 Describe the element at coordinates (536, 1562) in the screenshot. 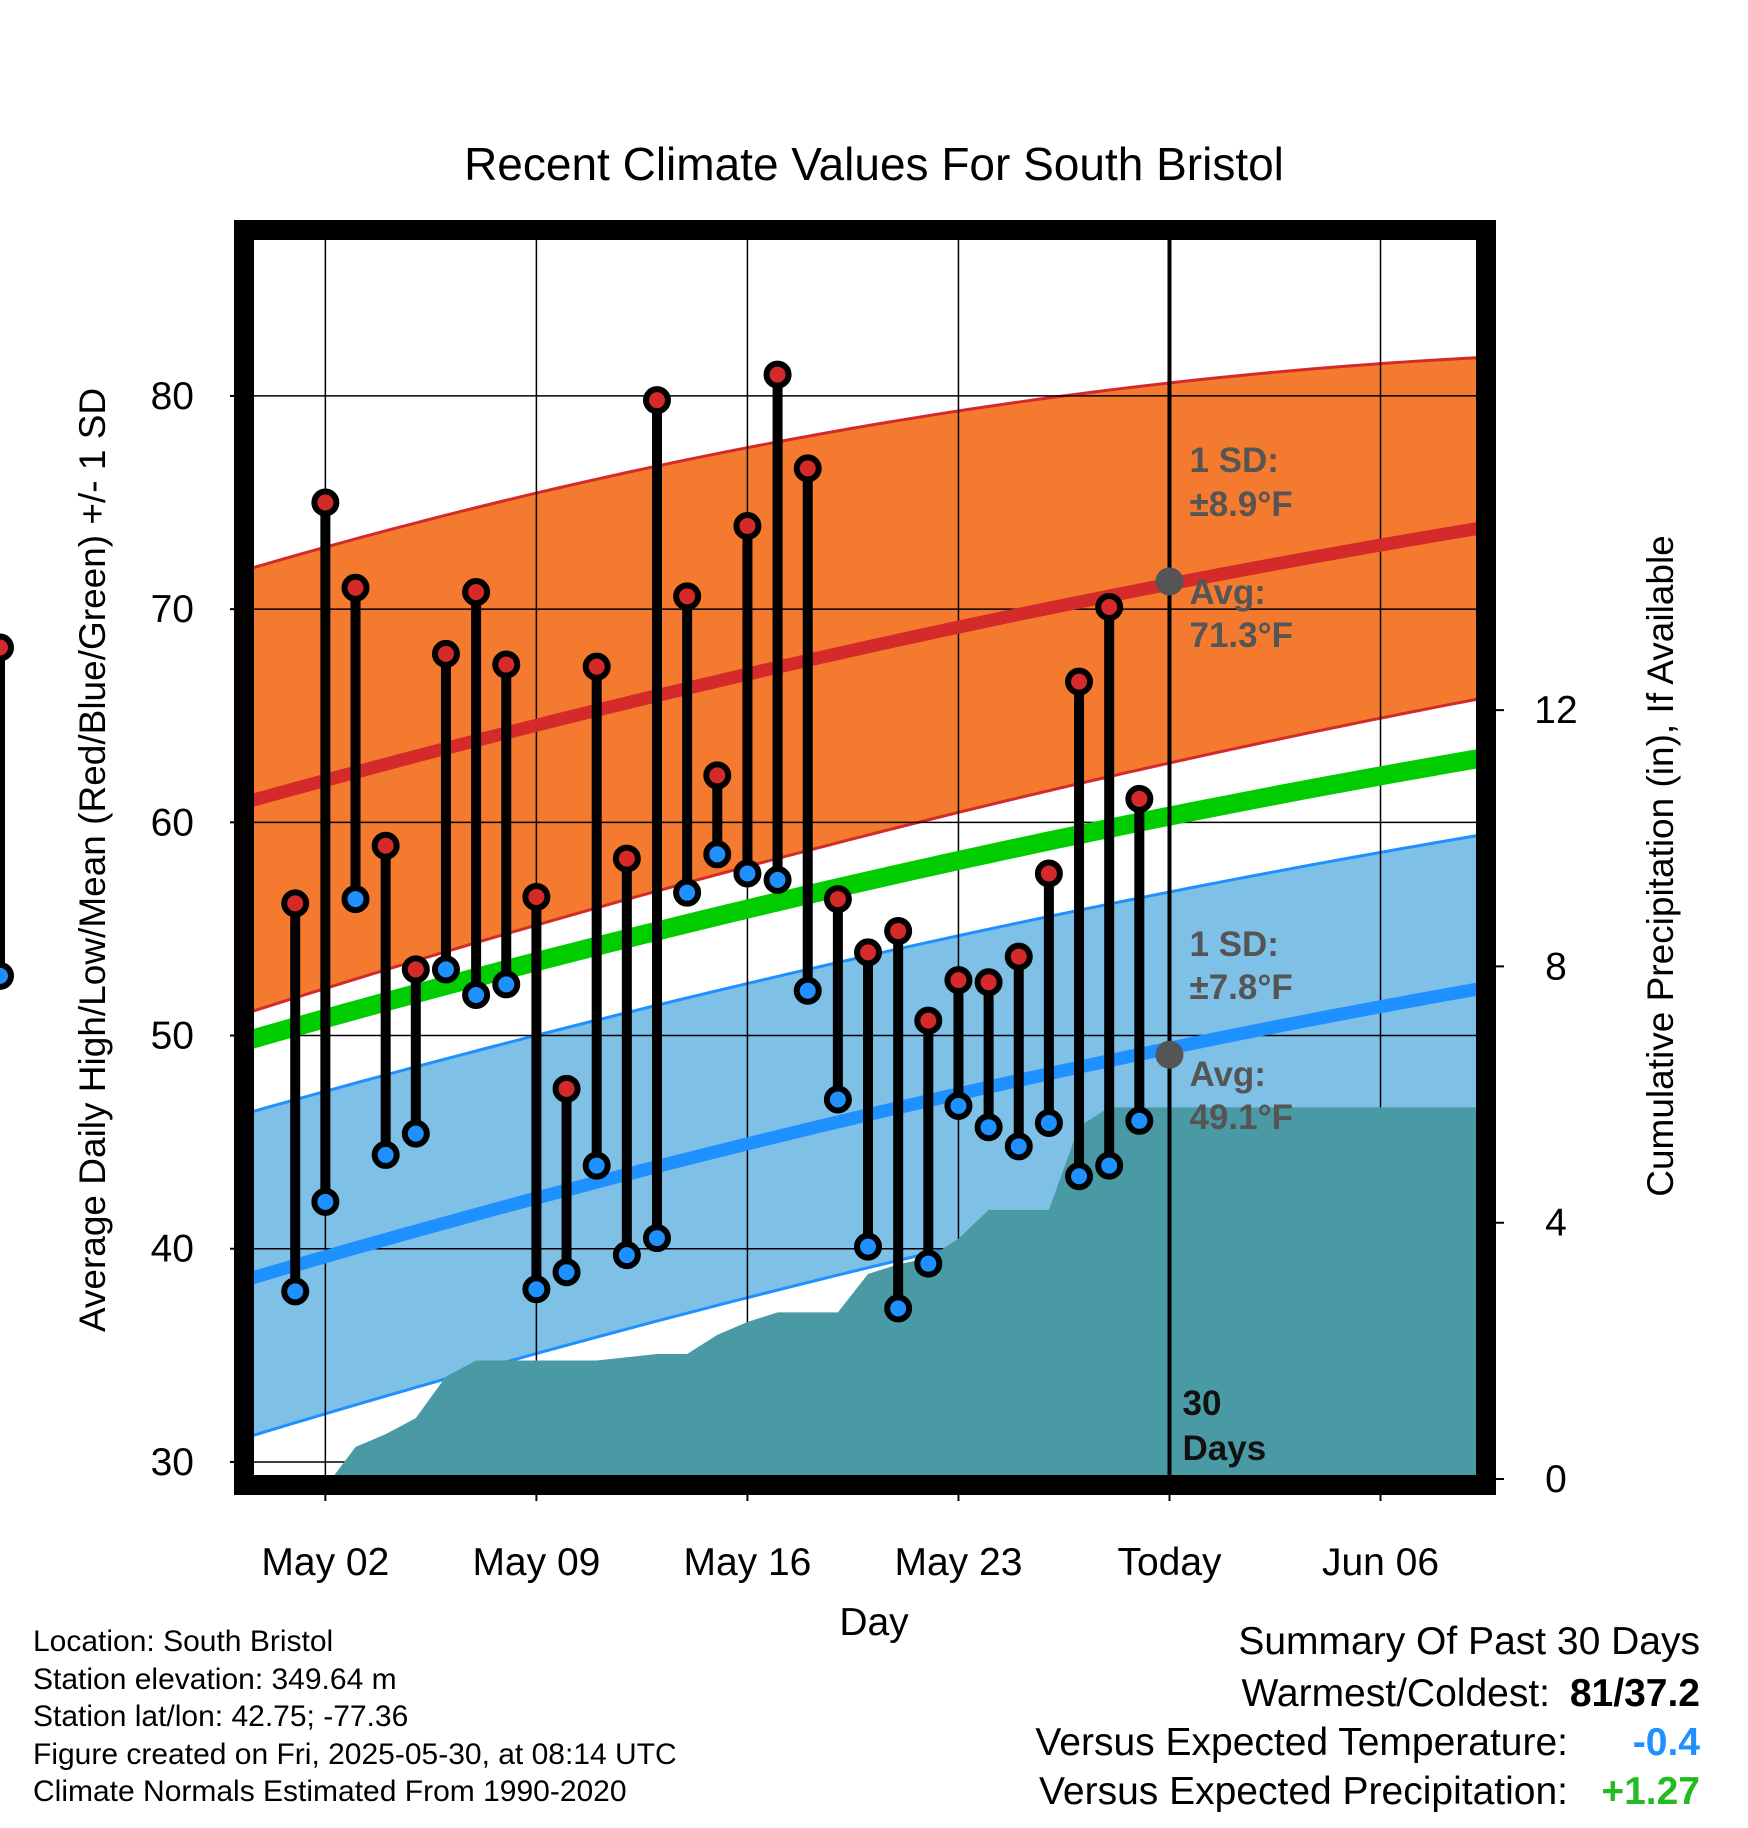

I see `x-tick-label: May 09` at that location.